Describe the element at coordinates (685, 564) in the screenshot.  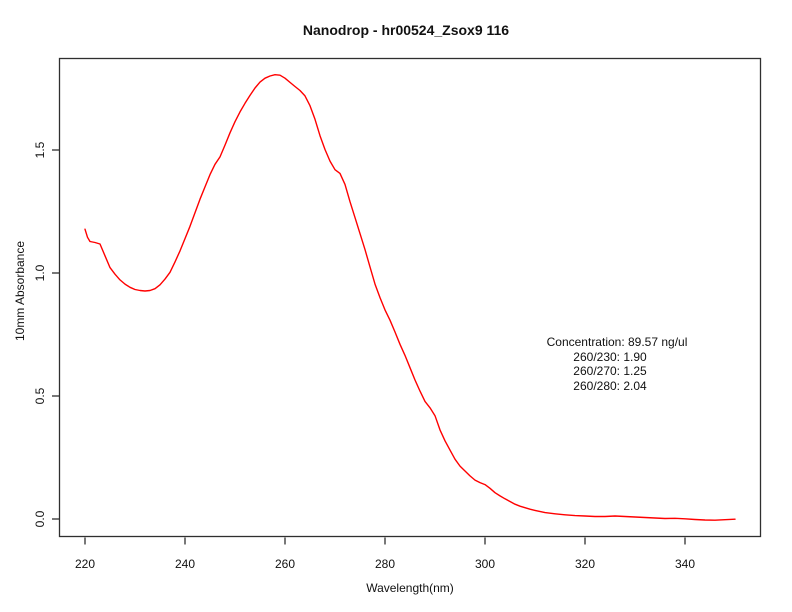
I see `x-tick-label: 340` at that location.